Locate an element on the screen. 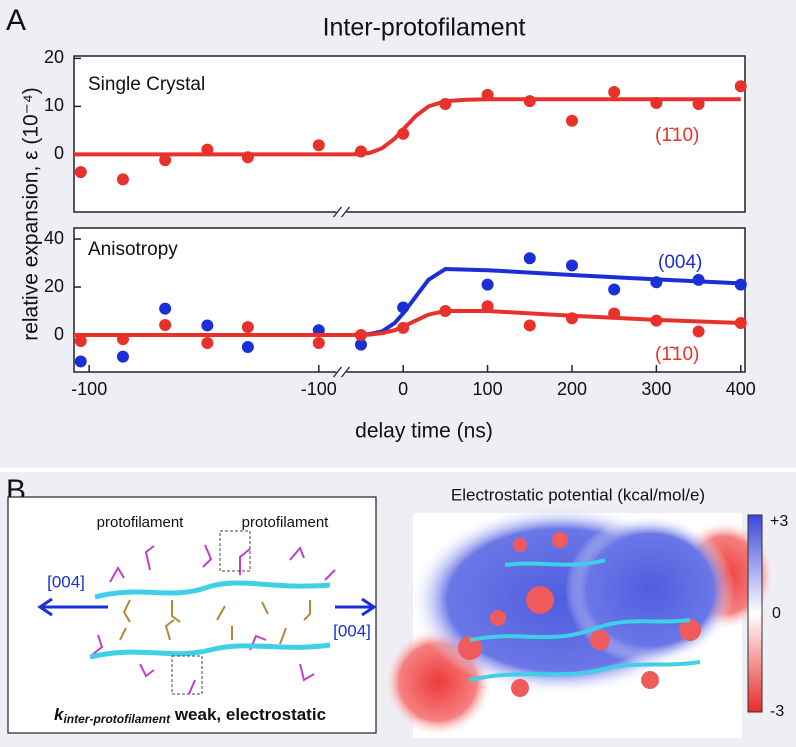 Image resolution: width=796 pixels, height=747 pixels. series-label: (004) is located at coordinates (680, 262).